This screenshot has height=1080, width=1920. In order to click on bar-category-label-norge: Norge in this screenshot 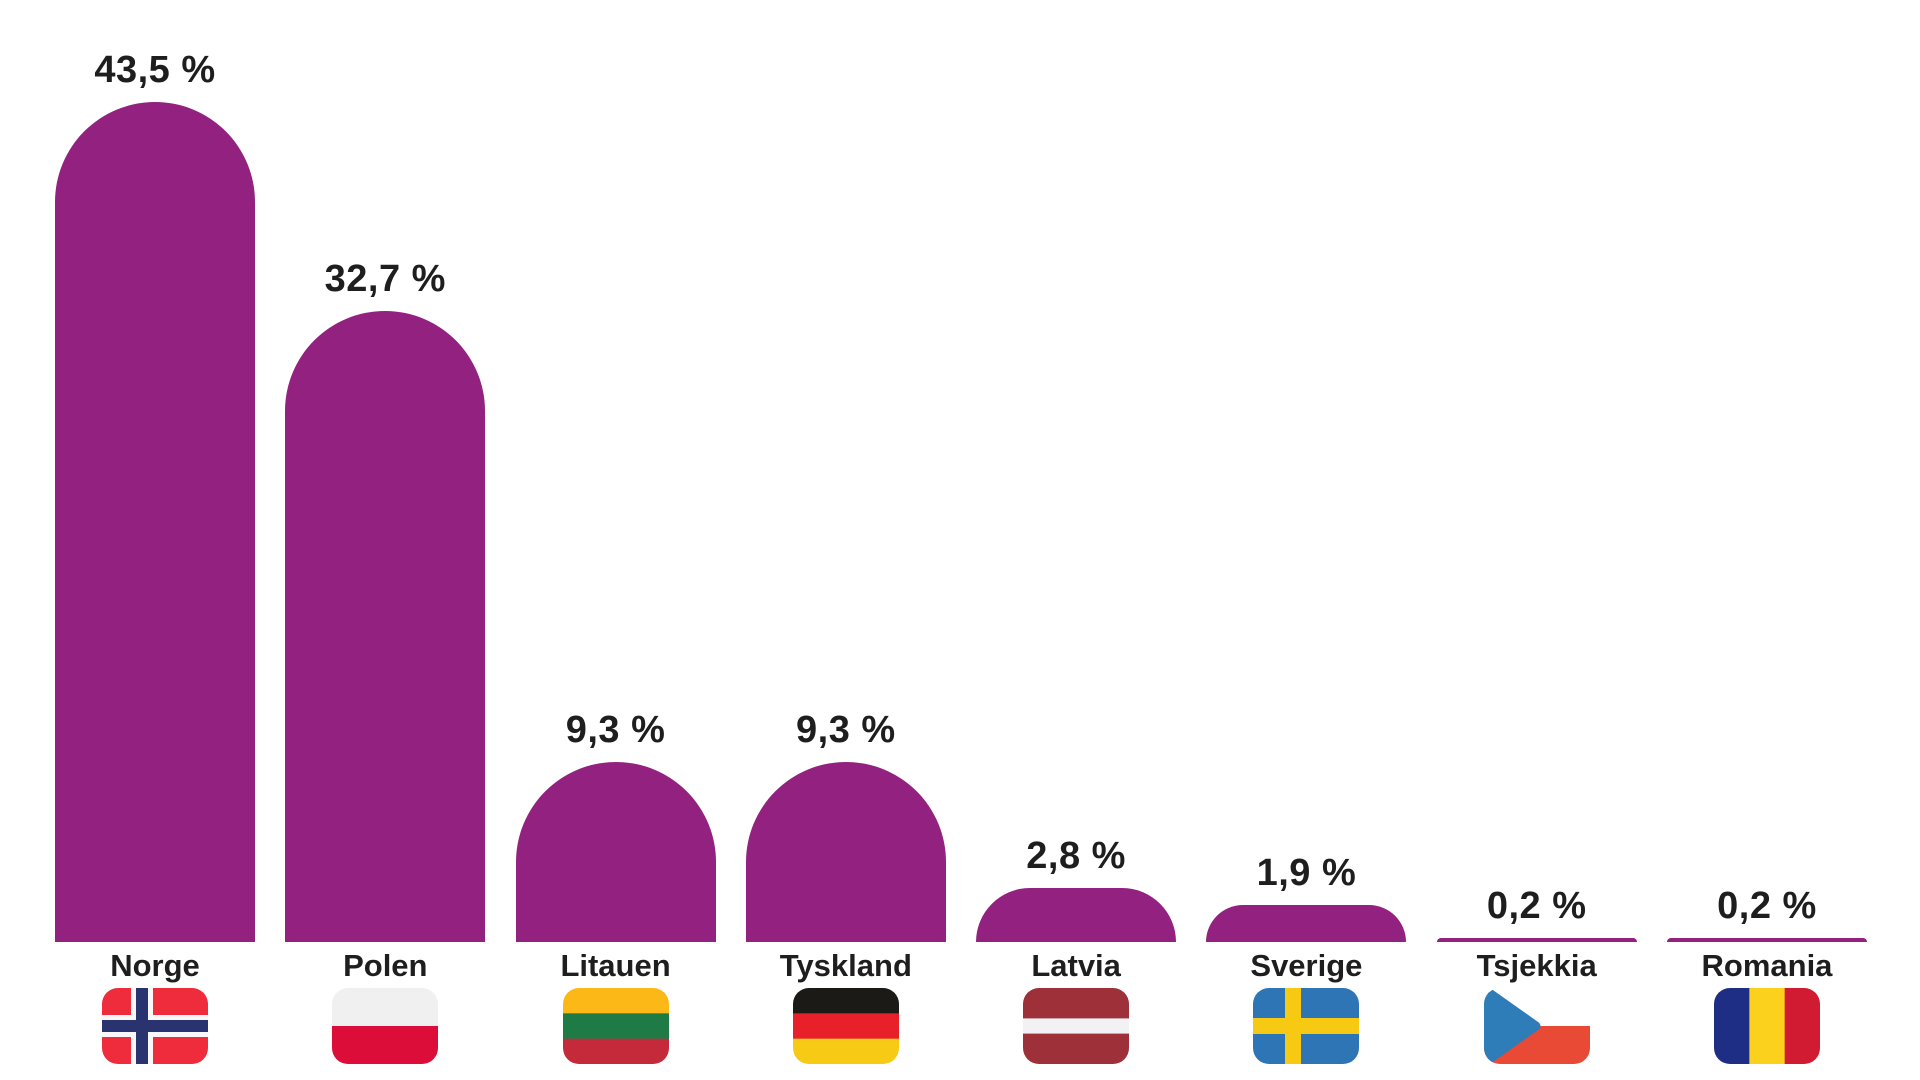, I will do `click(155, 965)`.